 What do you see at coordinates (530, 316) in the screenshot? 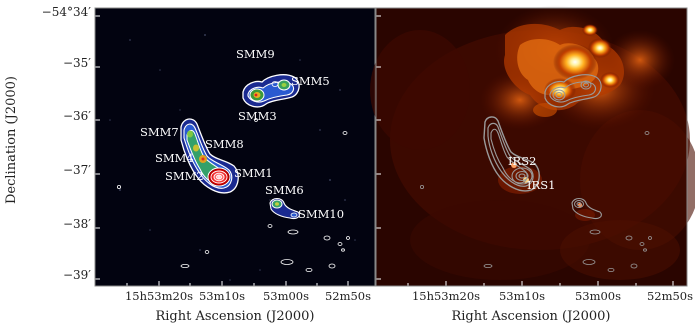
I see `right-x-axis-label: Right Ascension (J2000)` at bounding box center [530, 316].